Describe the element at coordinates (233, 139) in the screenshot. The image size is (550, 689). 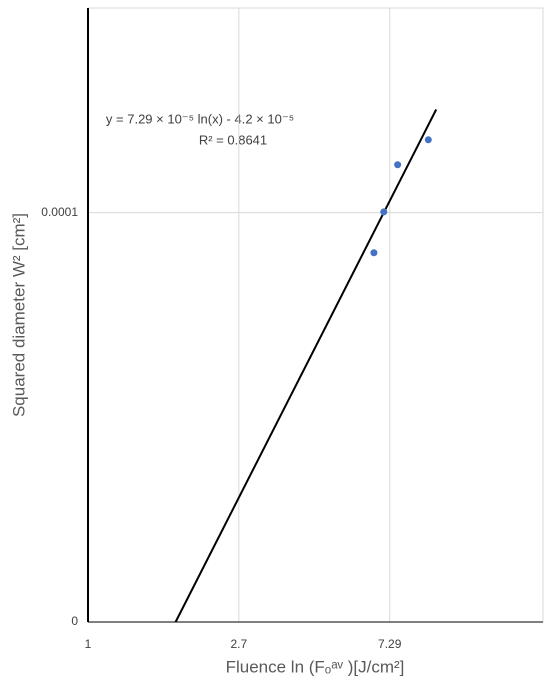
I see `r-squared: R² = 0.8641` at that location.